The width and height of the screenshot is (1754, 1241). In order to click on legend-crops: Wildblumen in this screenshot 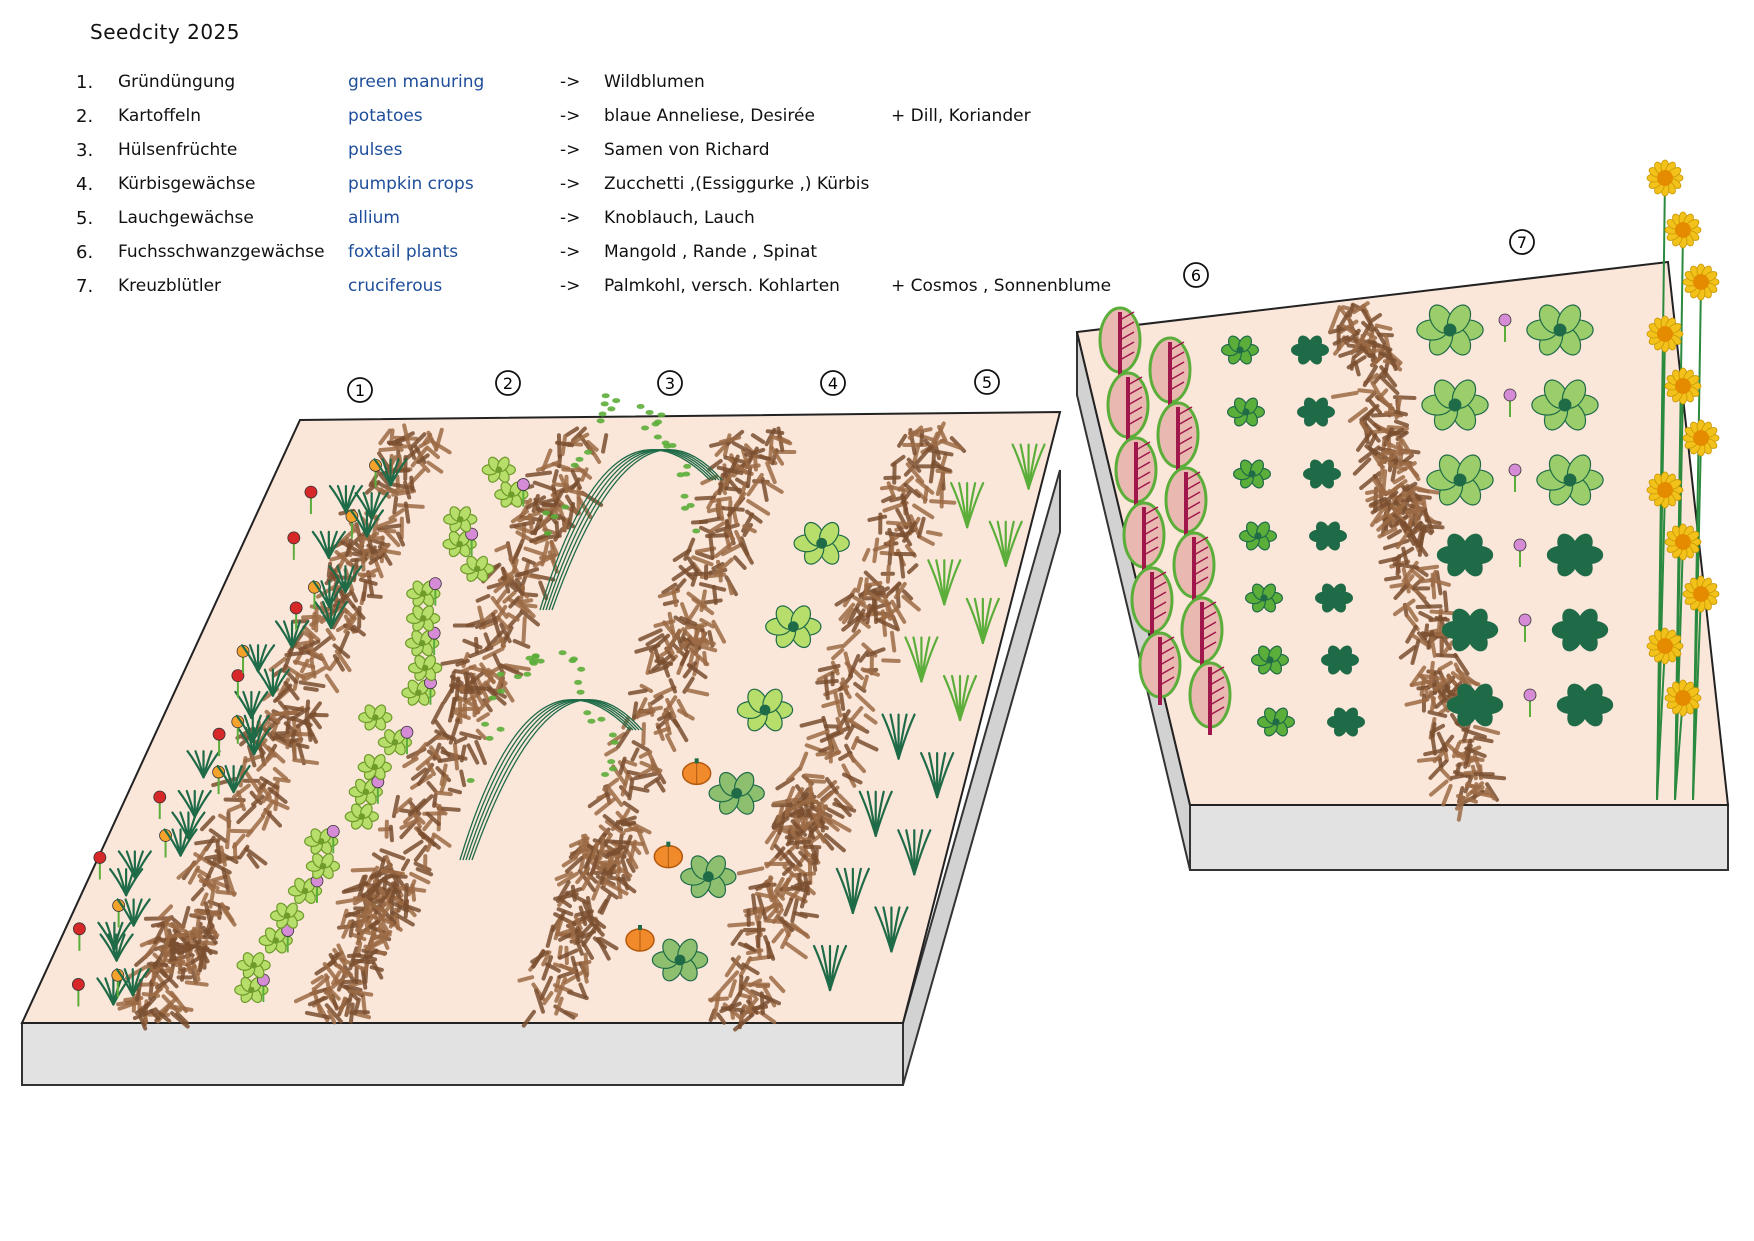, I will do `click(654, 82)`.